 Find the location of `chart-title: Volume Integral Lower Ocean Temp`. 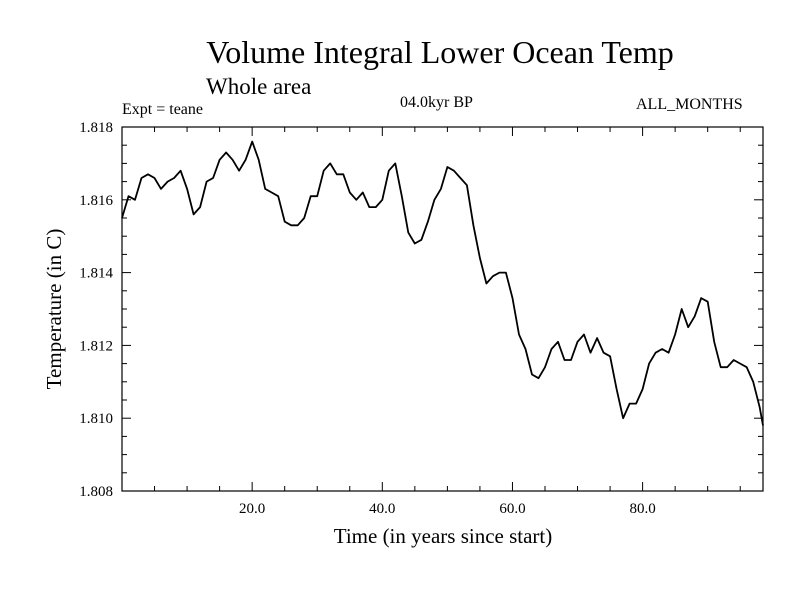

chart-title: Volume Integral Lower Ocean Temp is located at coordinates (440, 52).